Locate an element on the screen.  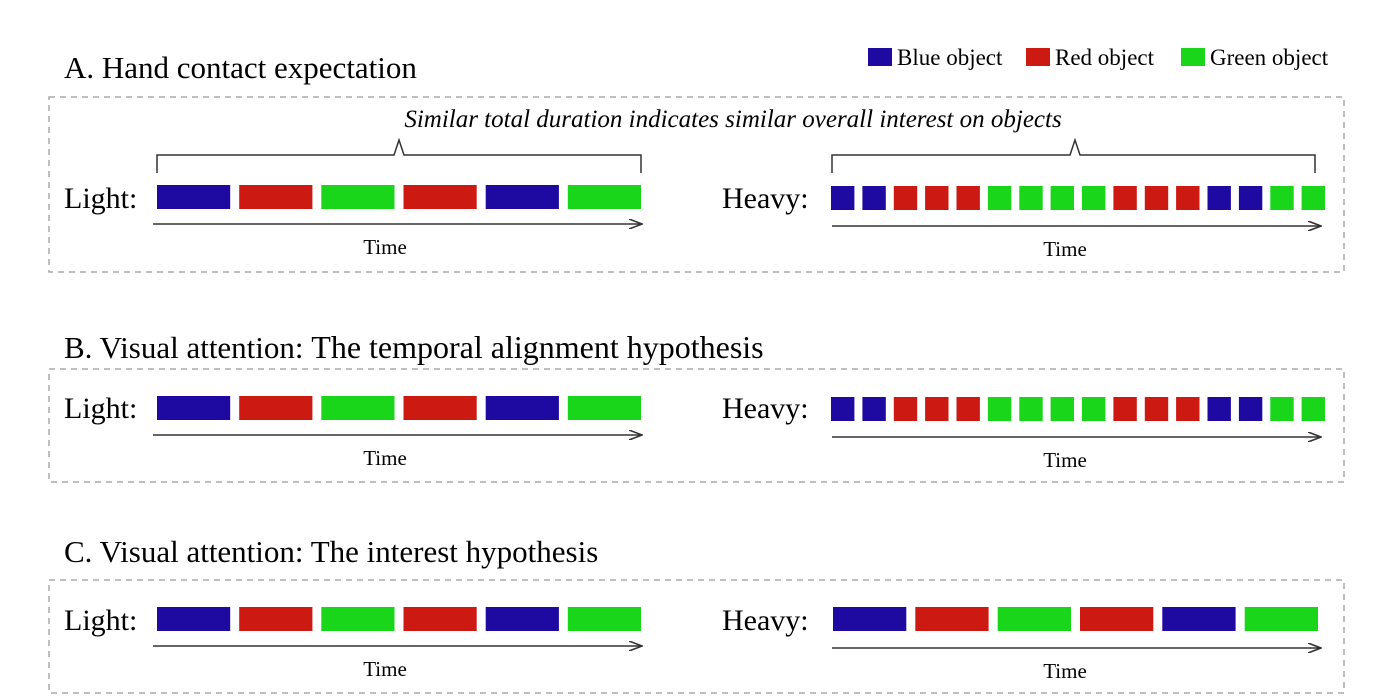
panel-a-heavy-label: Heavy: is located at coordinates (765, 198).